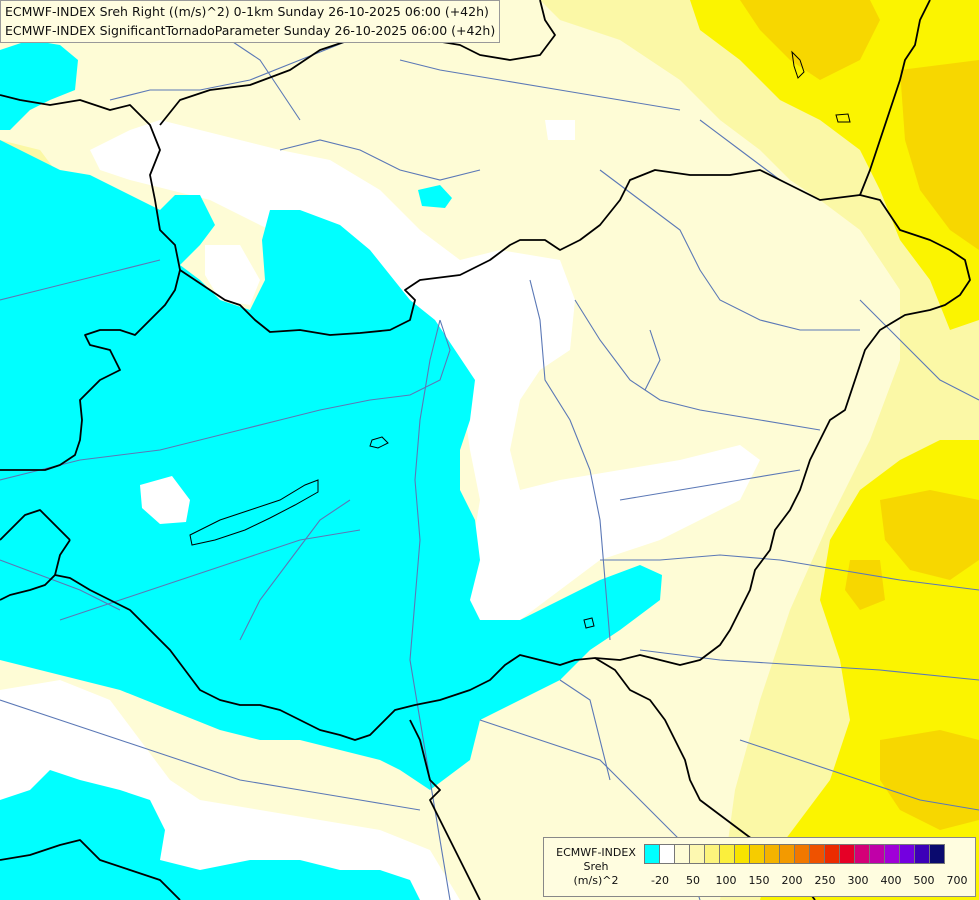 This screenshot has width=979, height=900. What do you see at coordinates (759, 880) in the screenshot?
I see `legend-tick-label: 150` at bounding box center [759, 880].